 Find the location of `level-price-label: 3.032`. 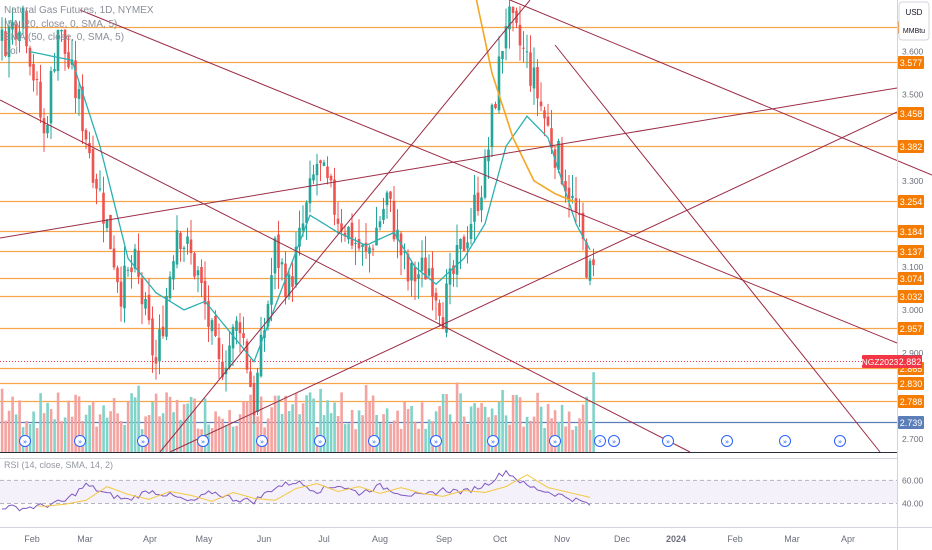

level-price-label: 3.032 is located at coordinates (911, 297).